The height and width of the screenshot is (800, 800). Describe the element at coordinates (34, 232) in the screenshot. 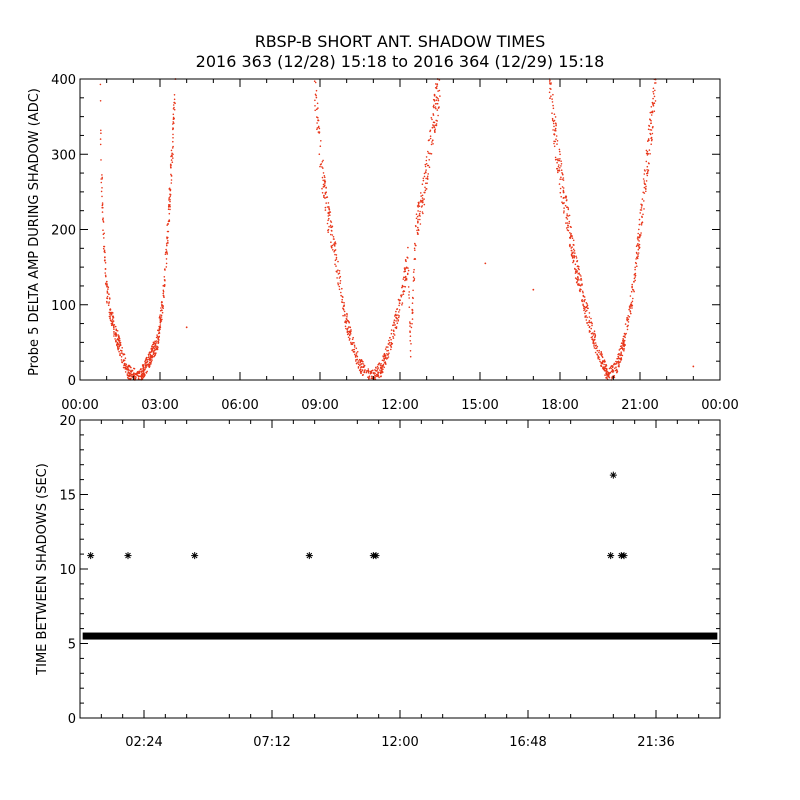

I see `amplitude-y-axis-label: Probe 5 DELTA AMP DURING SHADOW (ADC)` at that location.